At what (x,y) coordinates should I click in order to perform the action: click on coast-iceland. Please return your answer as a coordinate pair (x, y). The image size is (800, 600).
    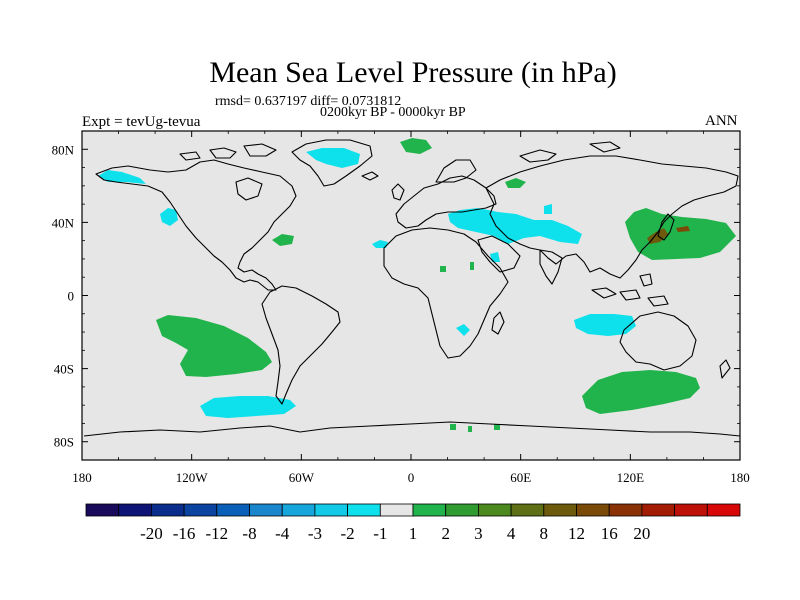
    Looking at the image, I should click on (370, 176).